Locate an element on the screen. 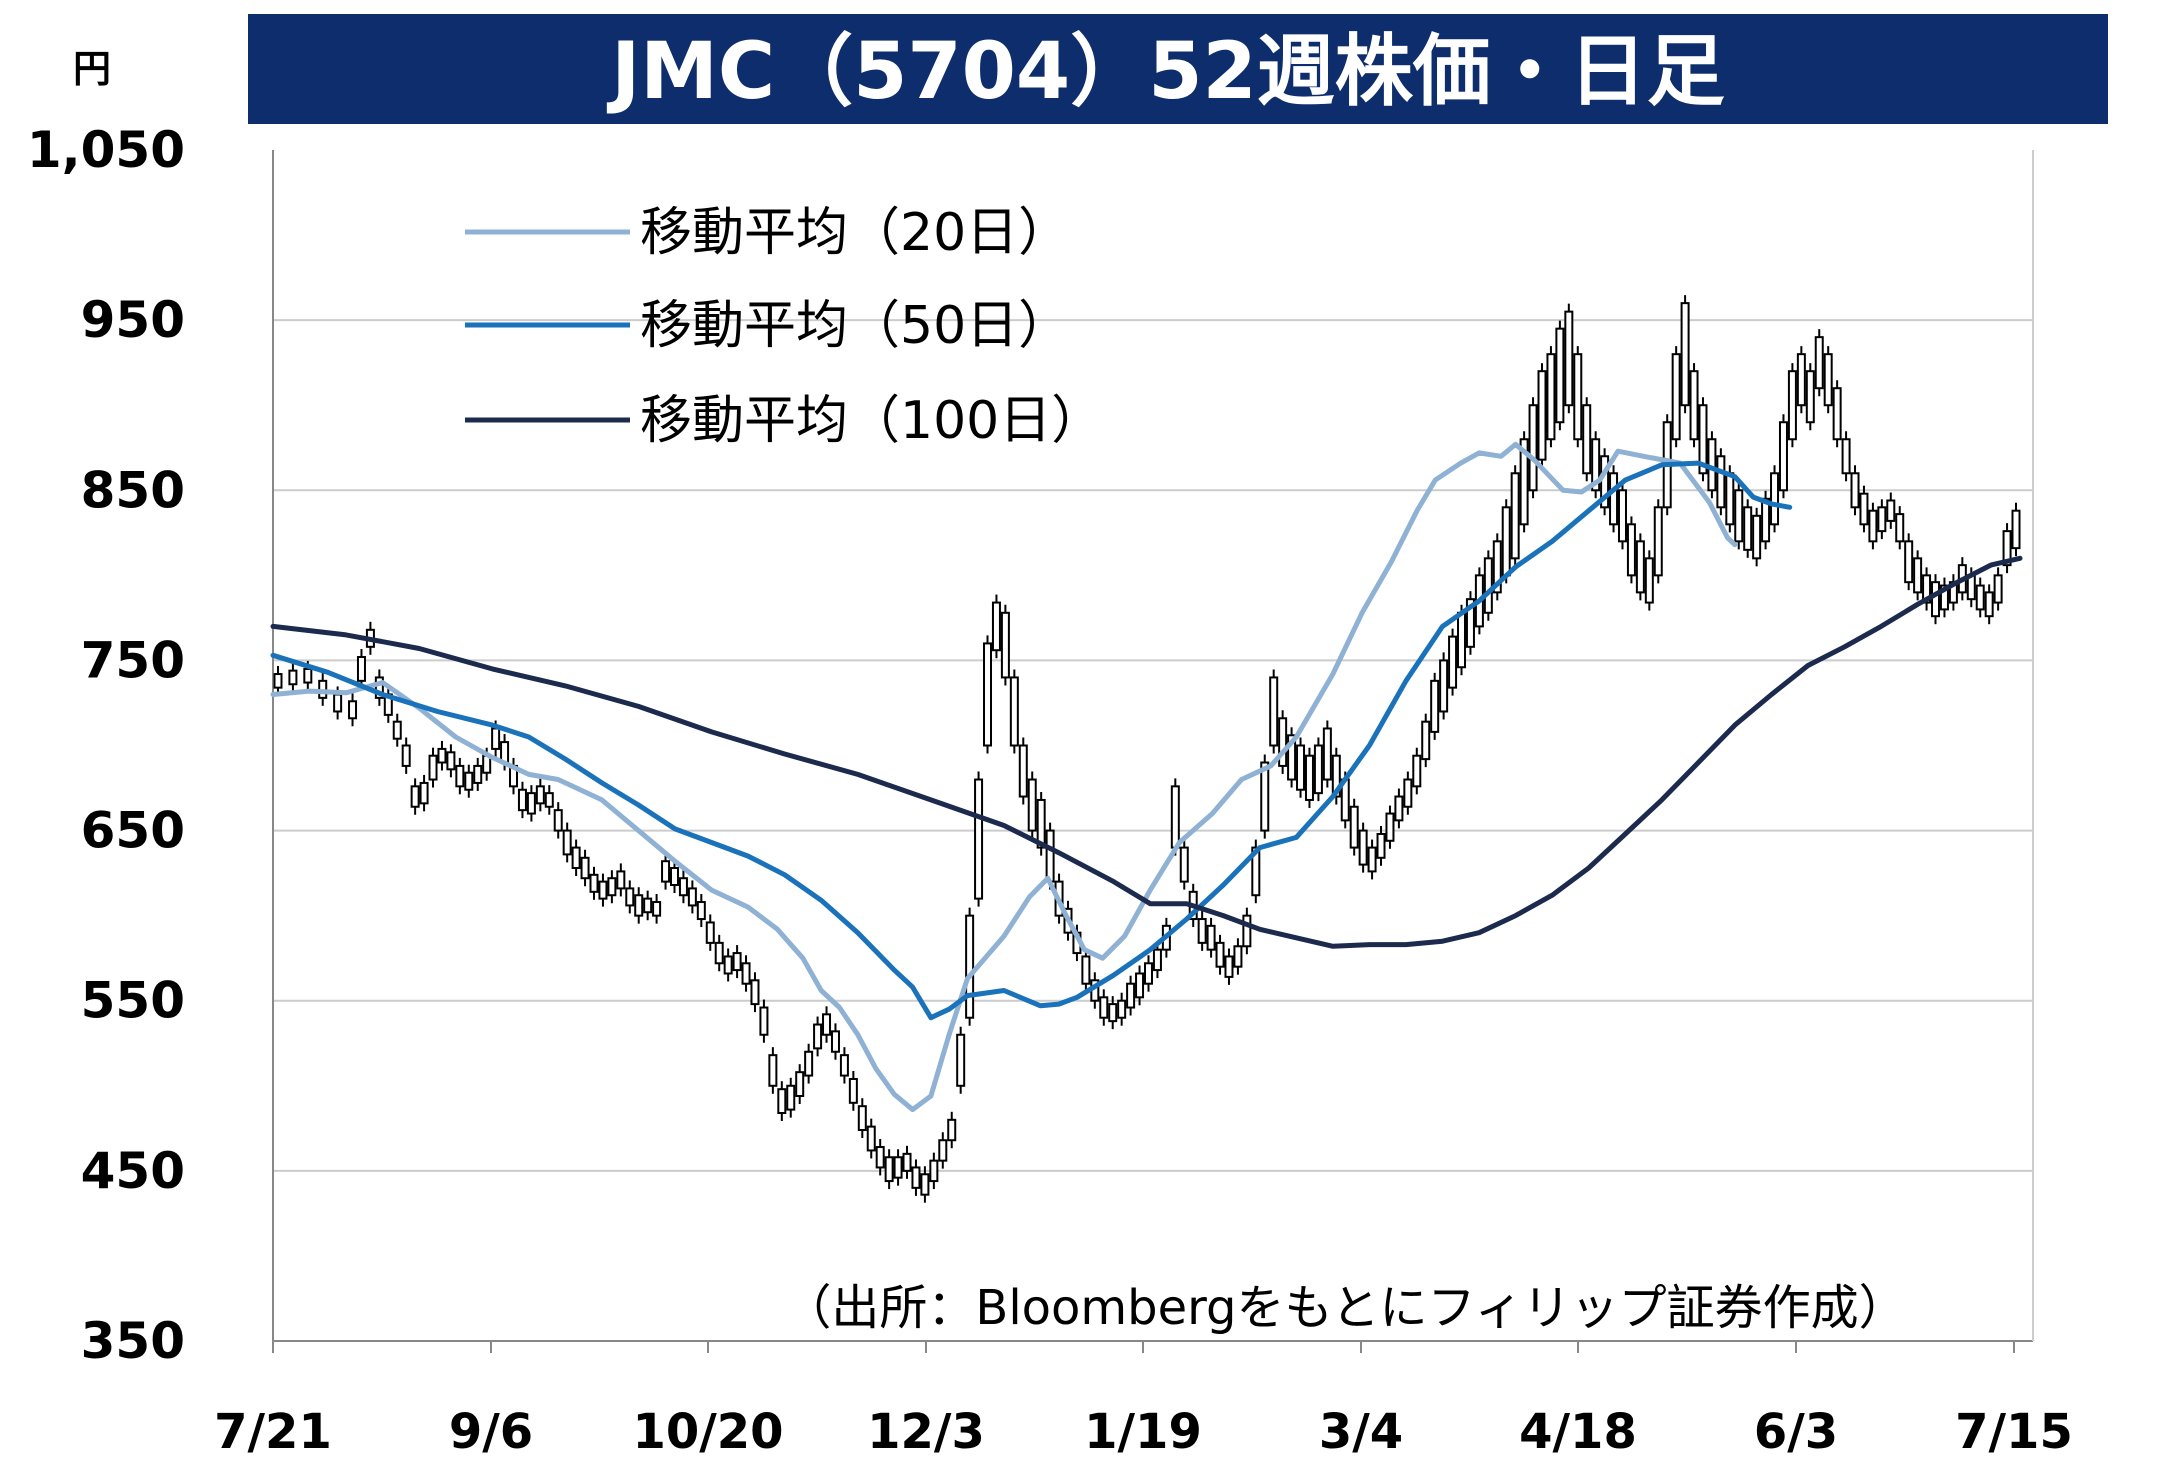 This screenshot has width=2167, height=1479. title-banner is located at coordinates (1178, 69).